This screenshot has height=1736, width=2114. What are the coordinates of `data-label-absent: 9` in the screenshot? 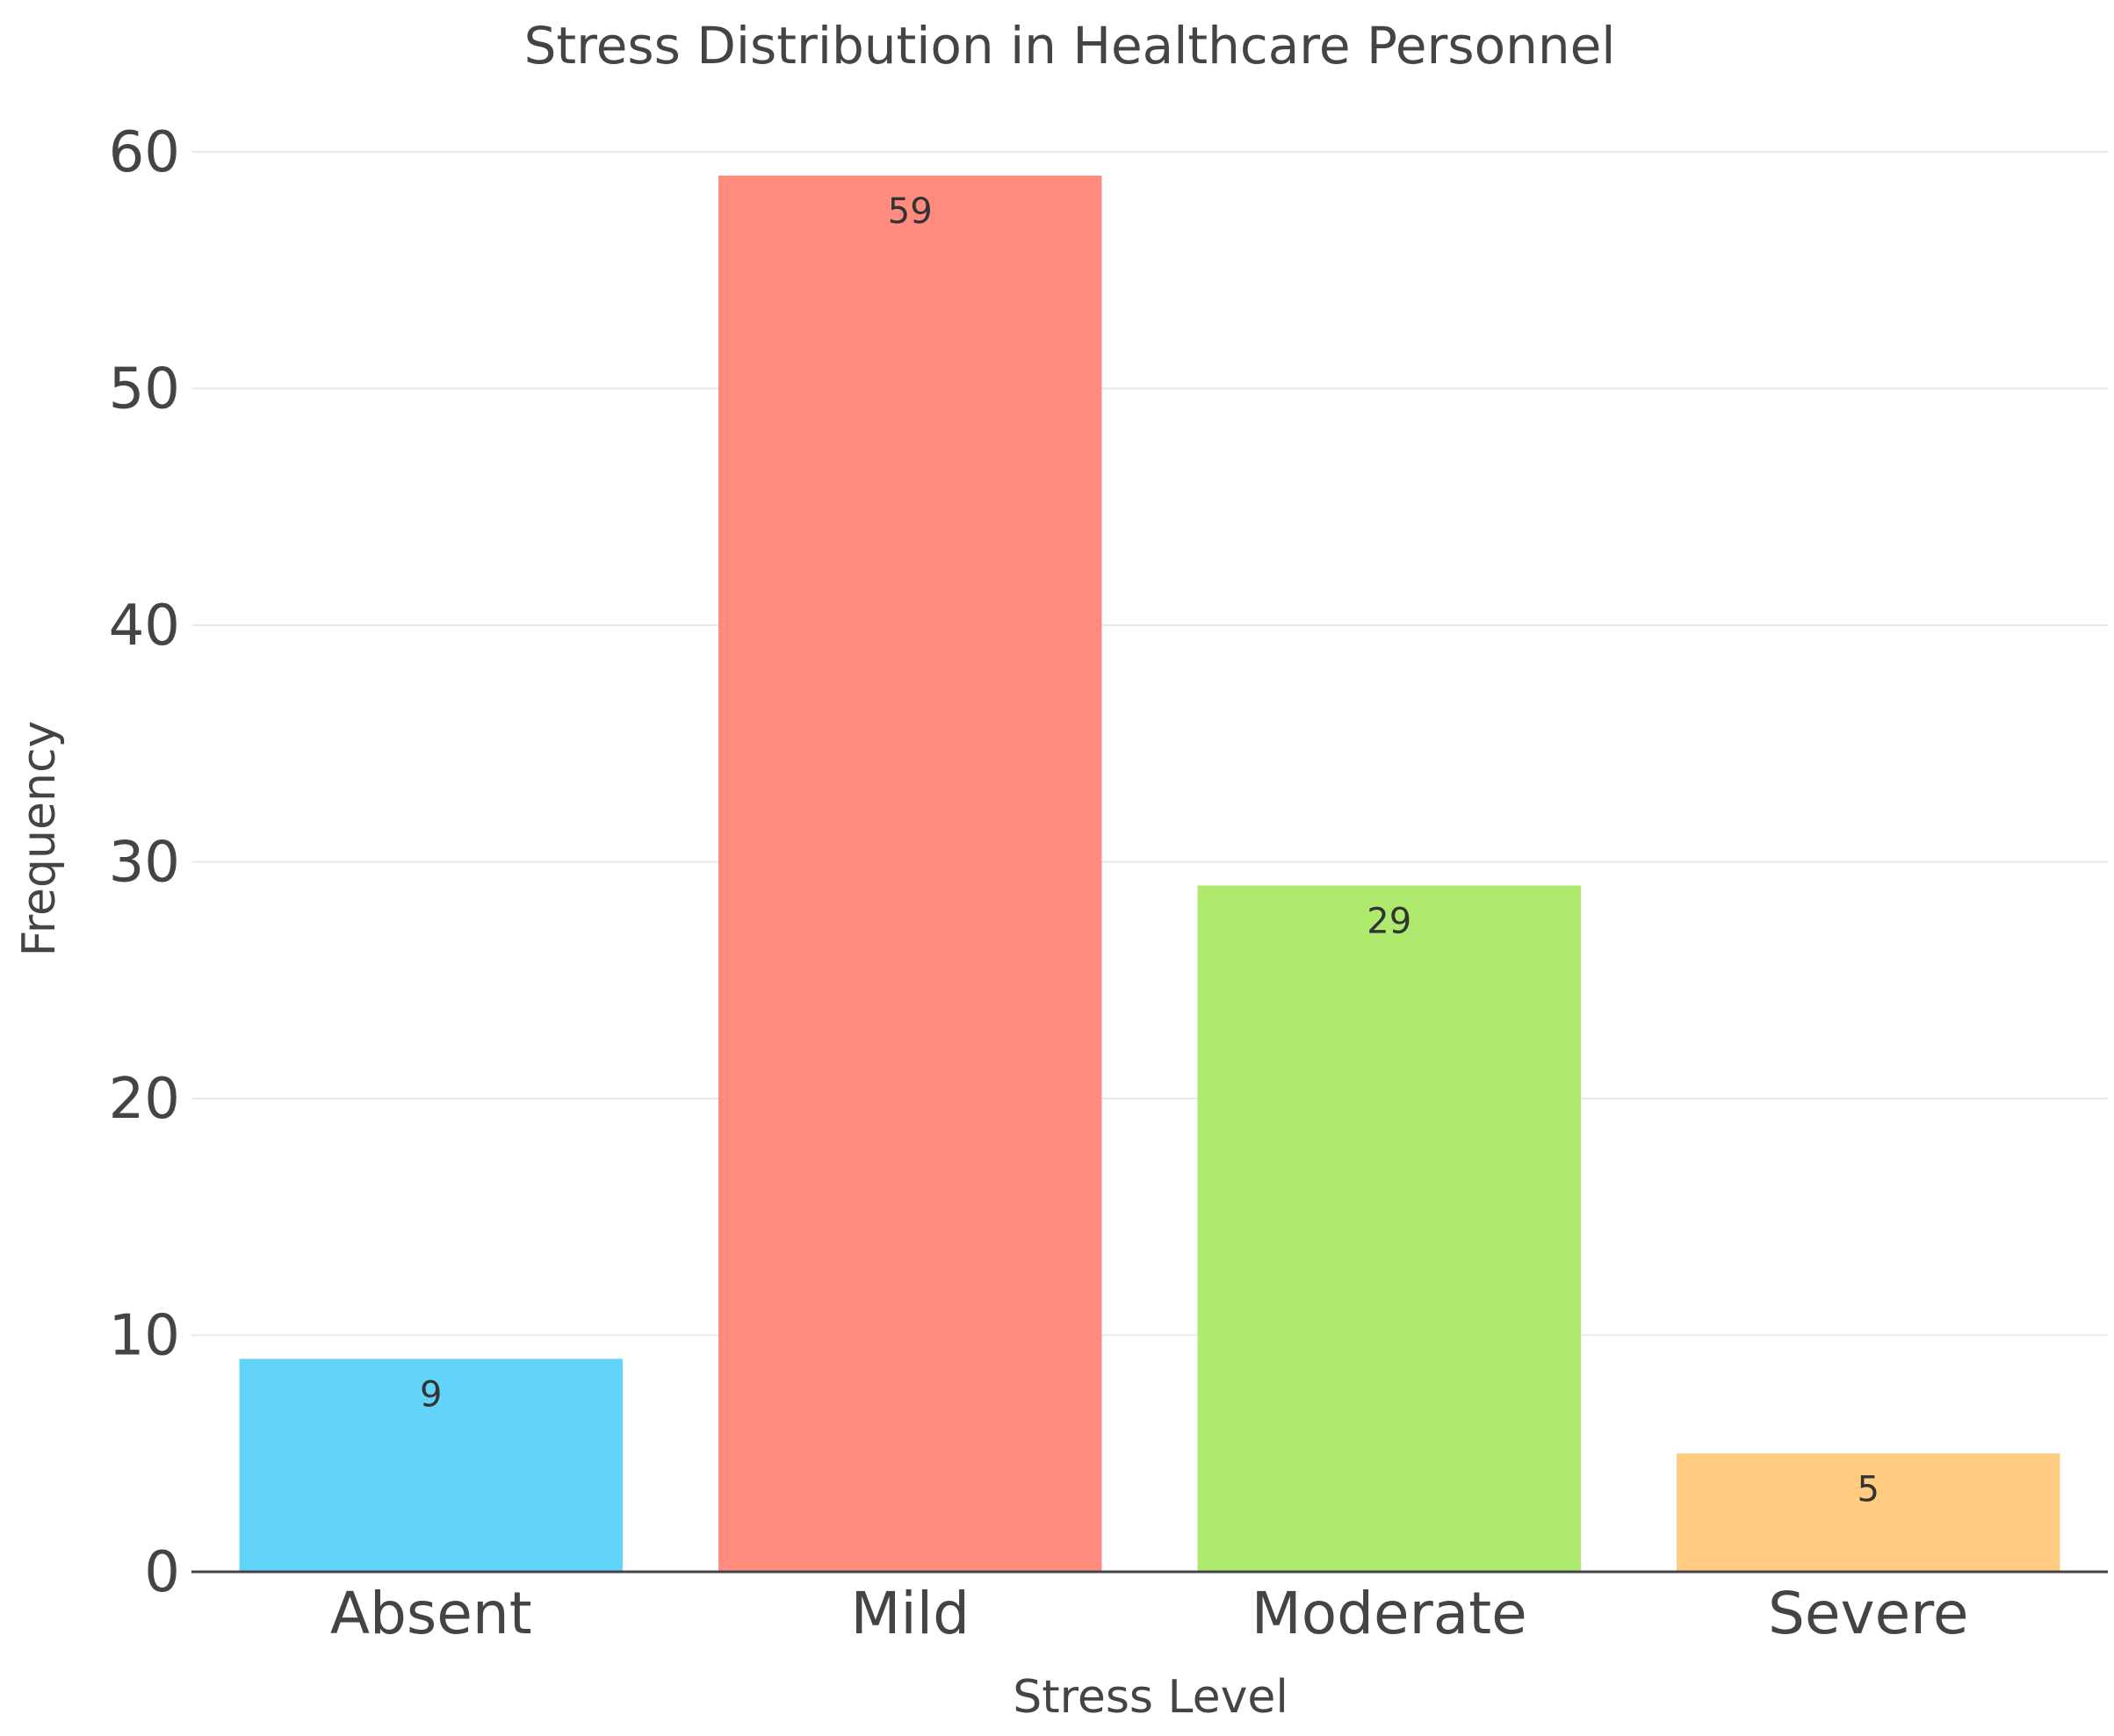 It's located at (431, 1394).